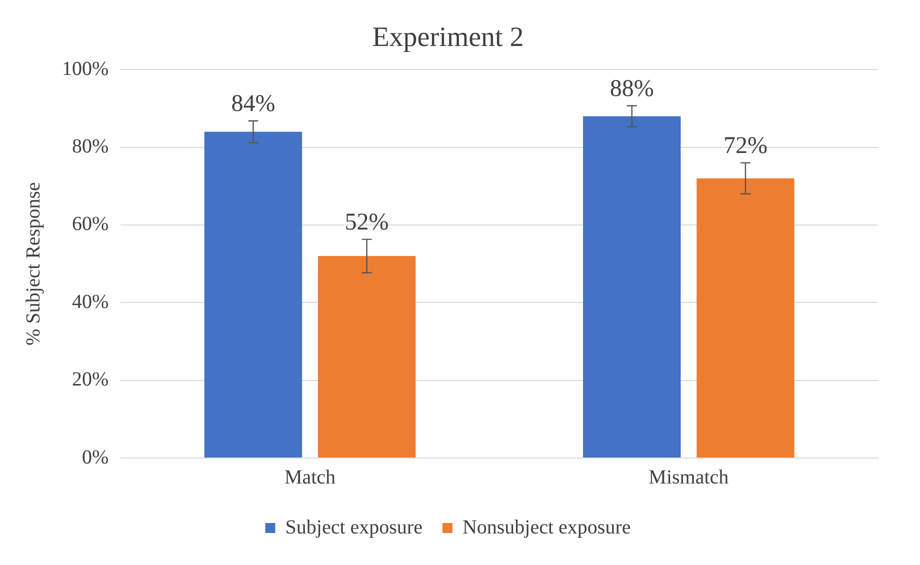 The image size is (920, 565). What do you see at coordinates (448, 38) in the screenshot?
I see `chart-title: Experiment 2` at bounding box center [448, 38].